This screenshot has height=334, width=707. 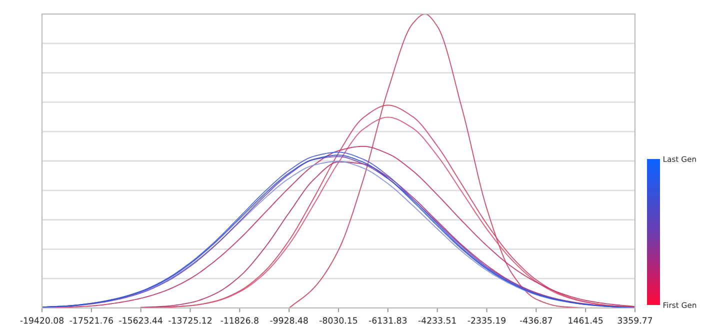 What do you see at coordinates (339, 320) in the screenshot?
I see `x-tick-label: -8030.15` at bounding box center [339, 320].